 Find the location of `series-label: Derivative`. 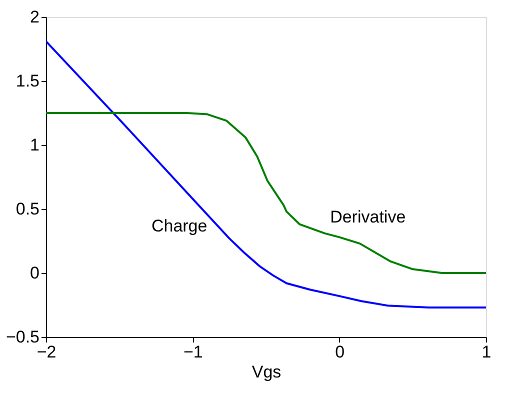

series-label: Derivative is located at coordinates (368, 217).